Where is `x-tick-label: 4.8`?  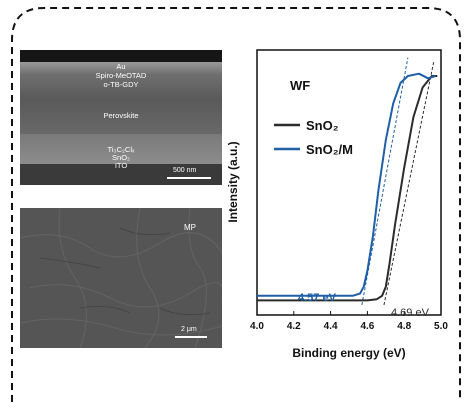 x-tick-label: 4.8 is located at coordinates (404, 326).